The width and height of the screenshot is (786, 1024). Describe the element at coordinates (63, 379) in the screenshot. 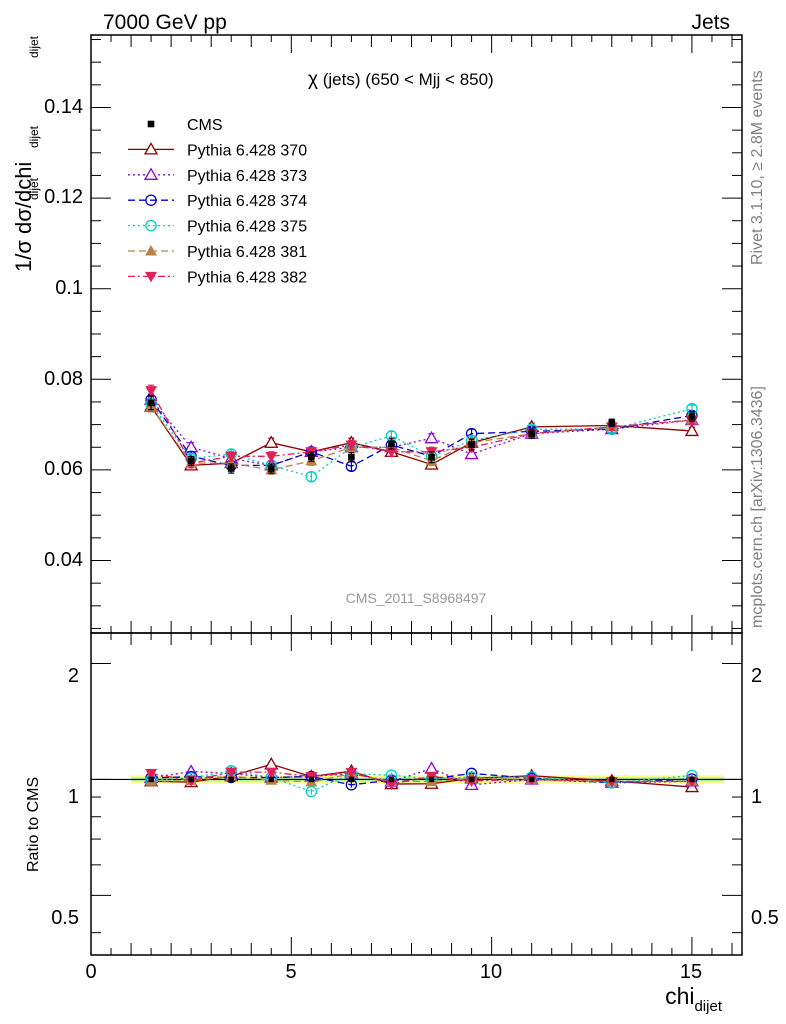

I see `ytick-label: 0.08` at that location.